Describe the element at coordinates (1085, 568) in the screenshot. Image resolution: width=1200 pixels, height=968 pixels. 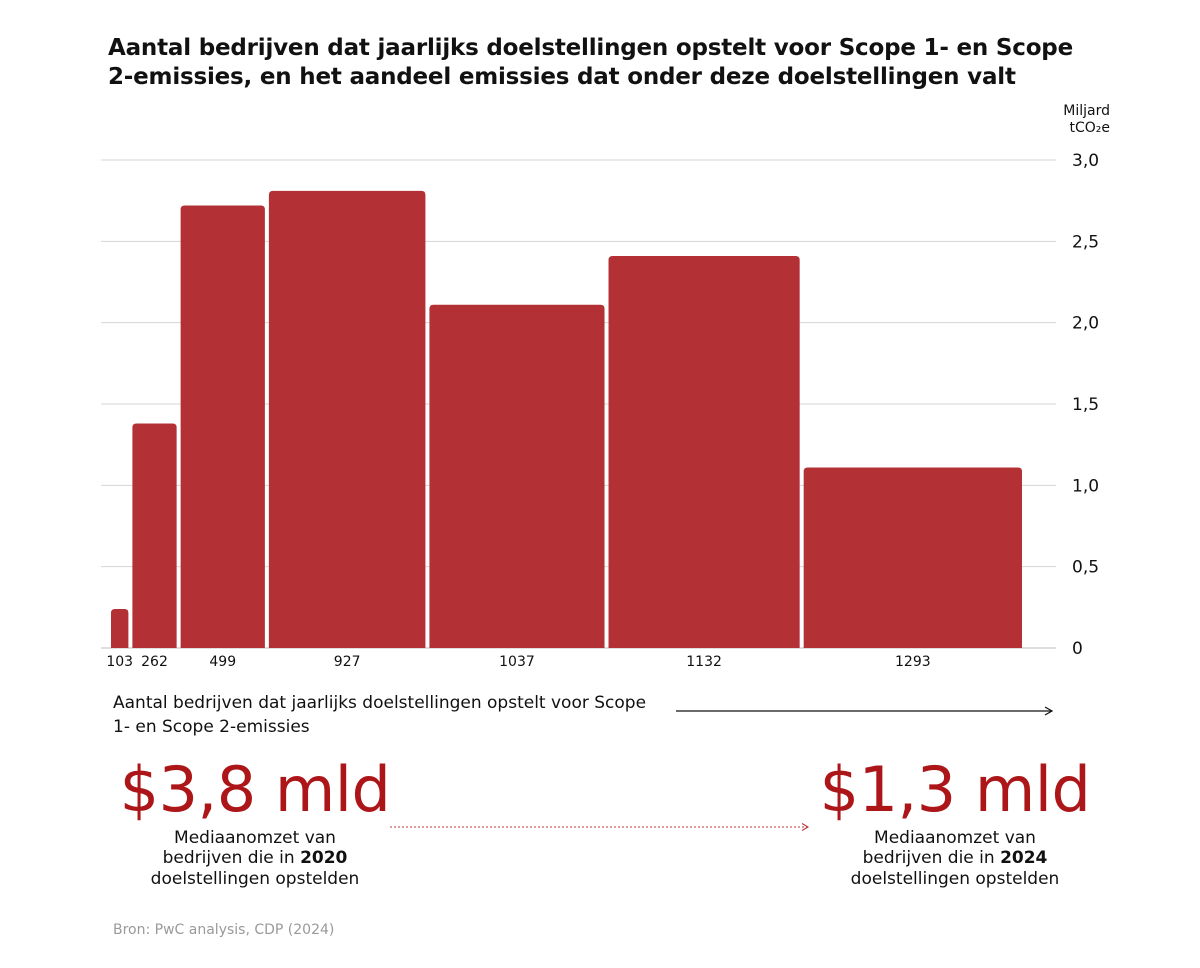
I see `y-tick-label: 0,5` at that location.